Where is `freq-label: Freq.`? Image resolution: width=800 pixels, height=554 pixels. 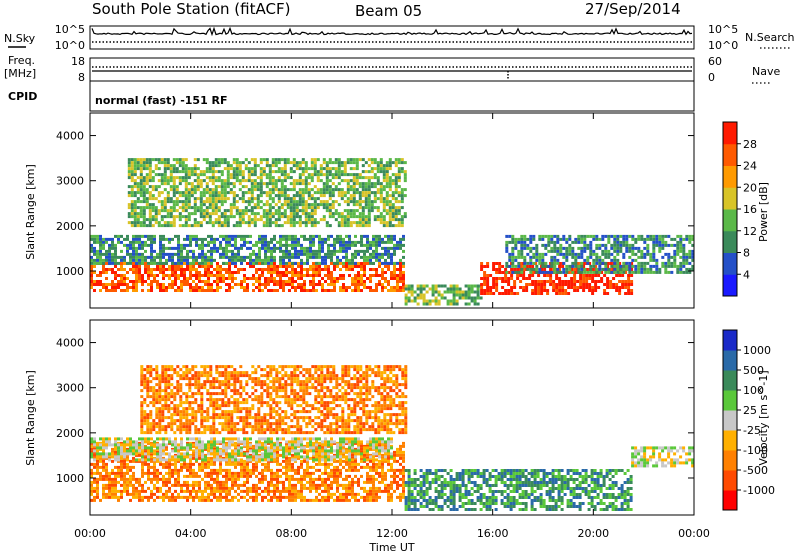 freq-label: Freq. is located at coordinates (21, 60).